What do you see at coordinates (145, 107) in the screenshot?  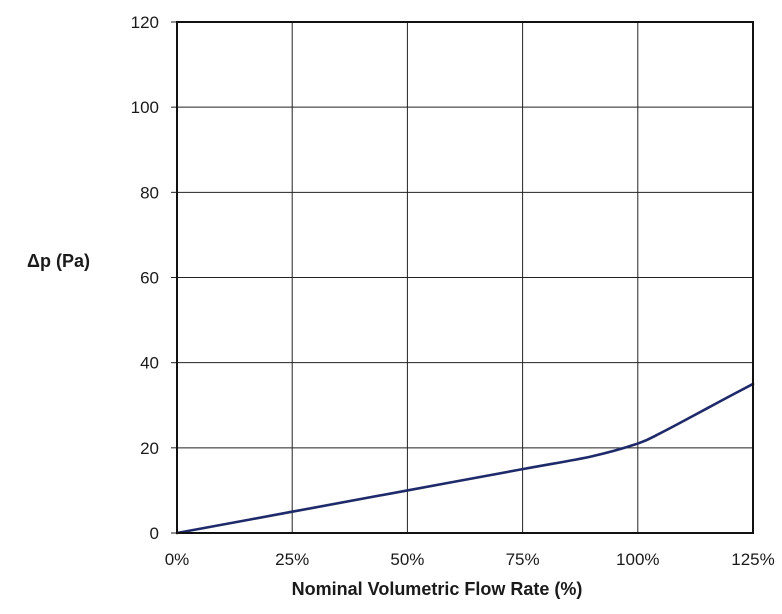 I see `y-tick-label: 100` at bounding box center [145, 107].